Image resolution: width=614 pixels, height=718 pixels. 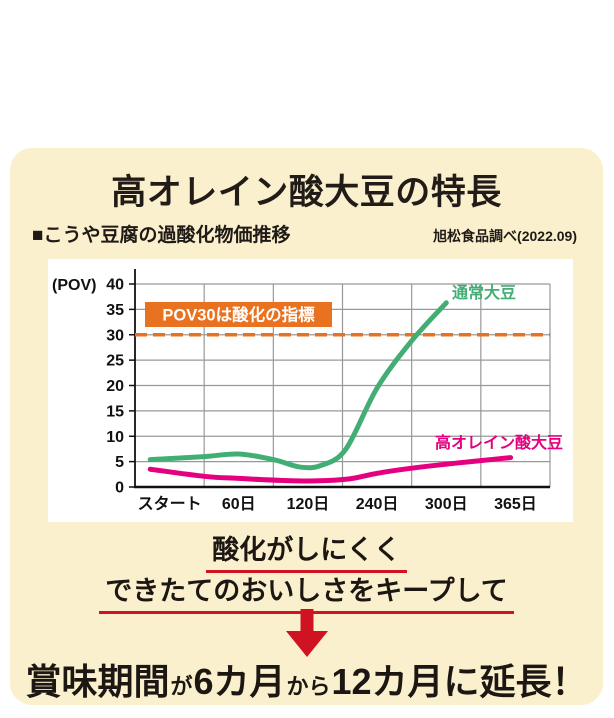 What do you see at coordinates (170, 504) in the screenshot?
I see `x-tick-label: スタート` at bounding box center [170, 504].